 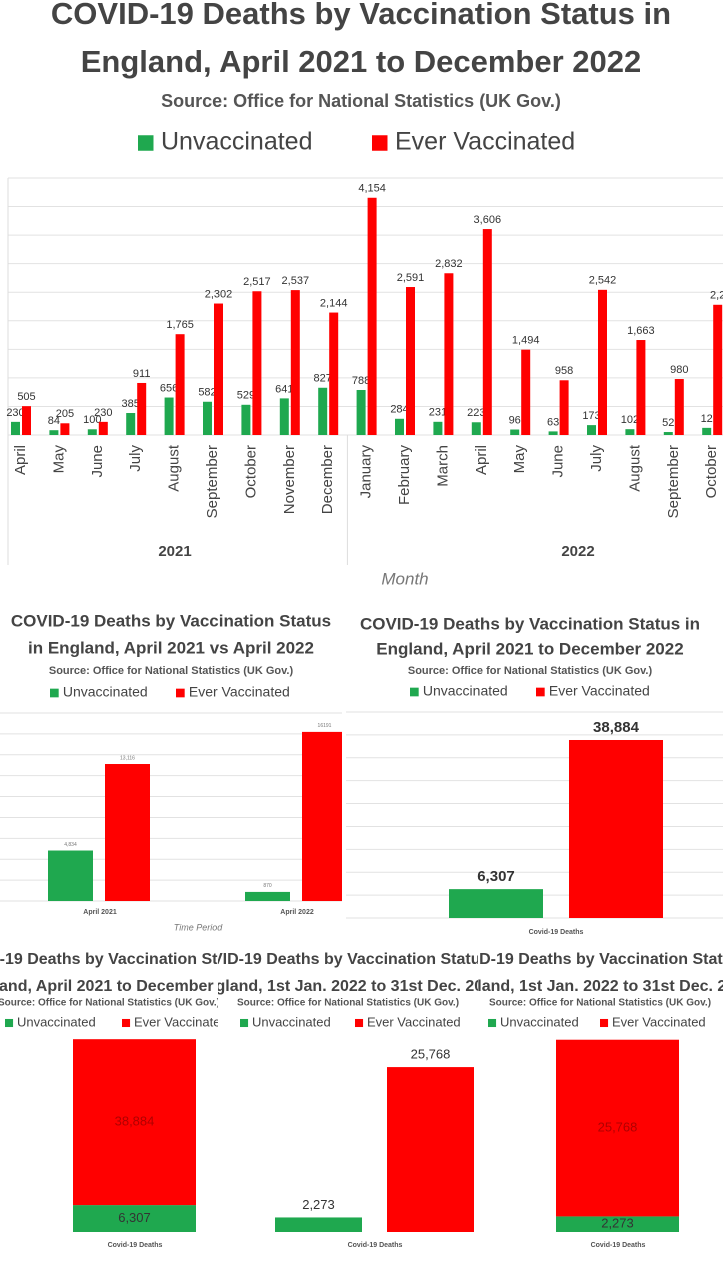 What do you see at coordinates (26, 397) in the screenshot?
I see `value-label: 505` at bounding box center [26, 397].